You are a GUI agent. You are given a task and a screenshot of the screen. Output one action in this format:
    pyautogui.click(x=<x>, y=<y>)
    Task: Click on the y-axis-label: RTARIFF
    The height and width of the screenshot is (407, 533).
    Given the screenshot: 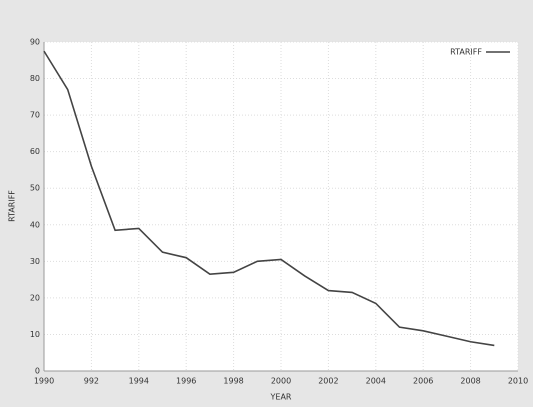 What is the action you would take?
    pyautogui.click(x=12, y=206)
    